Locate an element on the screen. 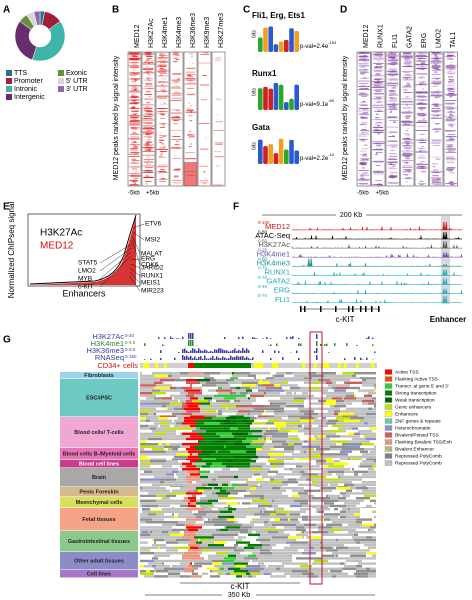 This screenshot has height=600, width=472. panel-label: B is located at coordinates (115, 10).